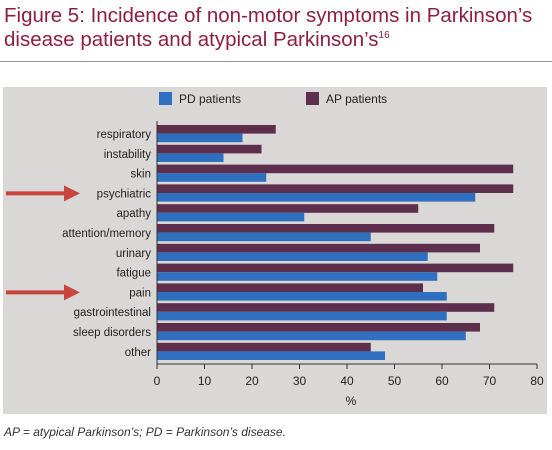 The height and width of the screenshot is (450, 552). Describe the element at coordinates (326, 307) in the screenshot. I see `bar-ap-gastrointestinal` at that location.